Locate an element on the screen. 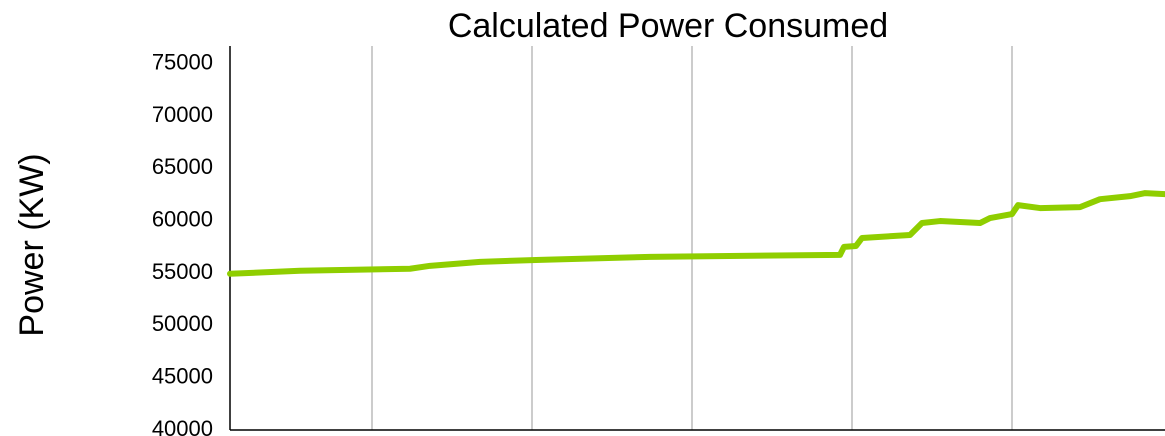 This screenshot has height=436, width=1165. y-tick-label: 75000 is located at coordinates (182, 62).